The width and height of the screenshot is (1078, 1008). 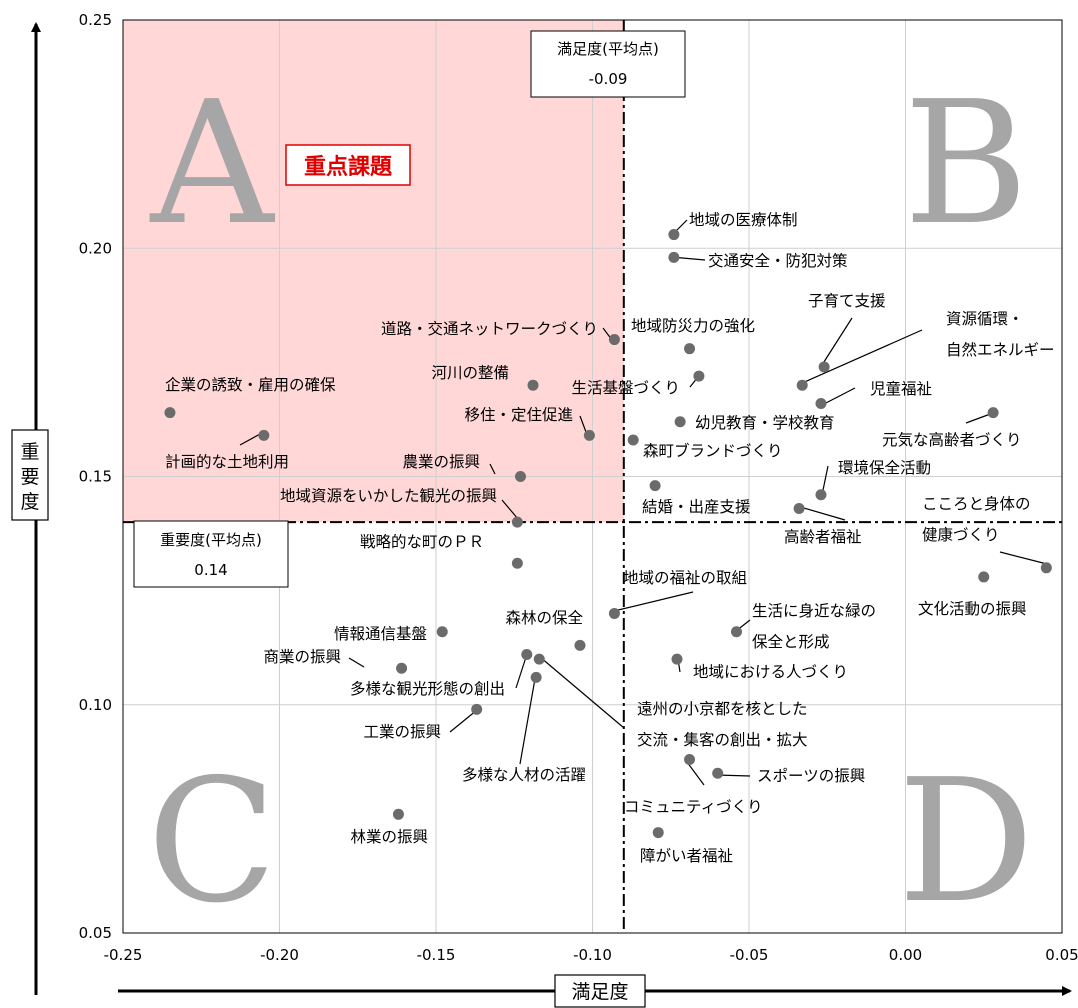 I want to click on point-label: 障がい者福祉, so click(x=686, y=856).